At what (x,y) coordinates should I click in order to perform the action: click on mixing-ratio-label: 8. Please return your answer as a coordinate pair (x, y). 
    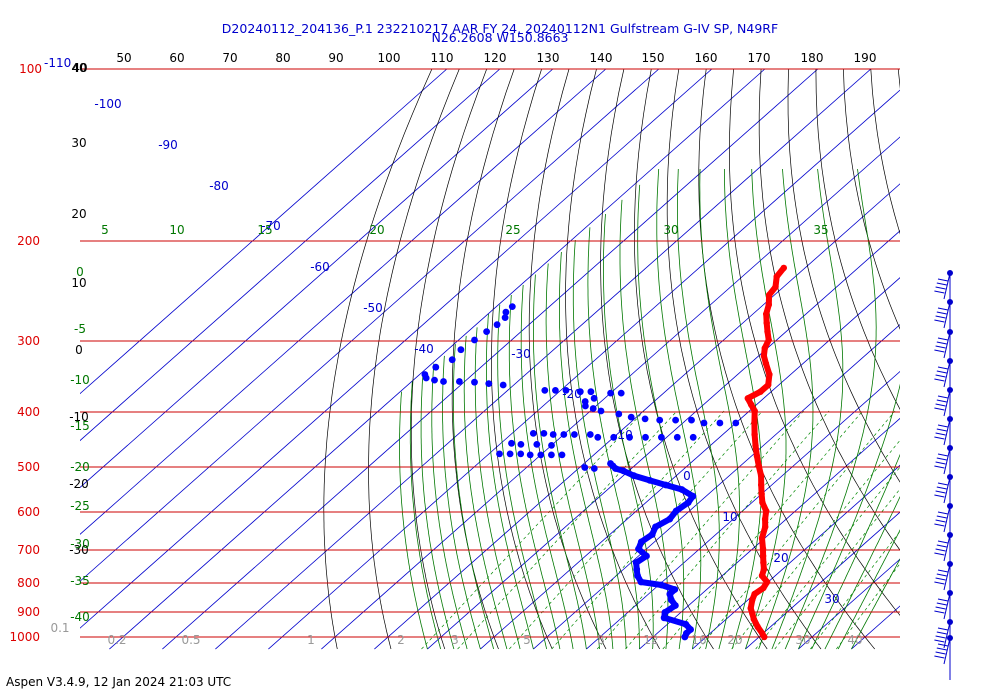
    Looking at the image, I should click on (601, 640).